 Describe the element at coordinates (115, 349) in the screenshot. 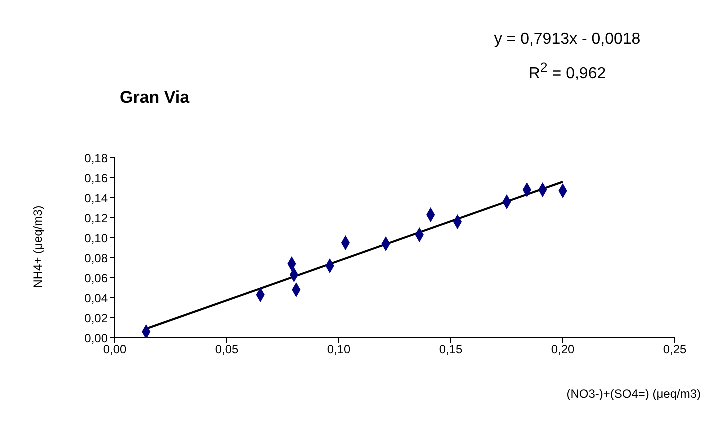

I see `x-tick-label: 0,00` at that location.